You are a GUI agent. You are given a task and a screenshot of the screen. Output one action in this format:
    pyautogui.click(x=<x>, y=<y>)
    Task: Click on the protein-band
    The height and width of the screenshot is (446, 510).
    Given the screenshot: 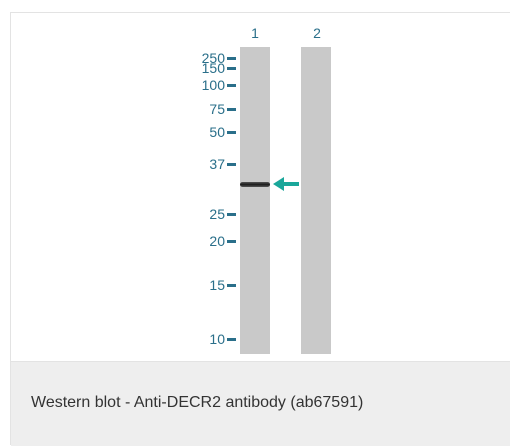 What is the action you would take?
    pyautogui.click(x=255, y=184)
    